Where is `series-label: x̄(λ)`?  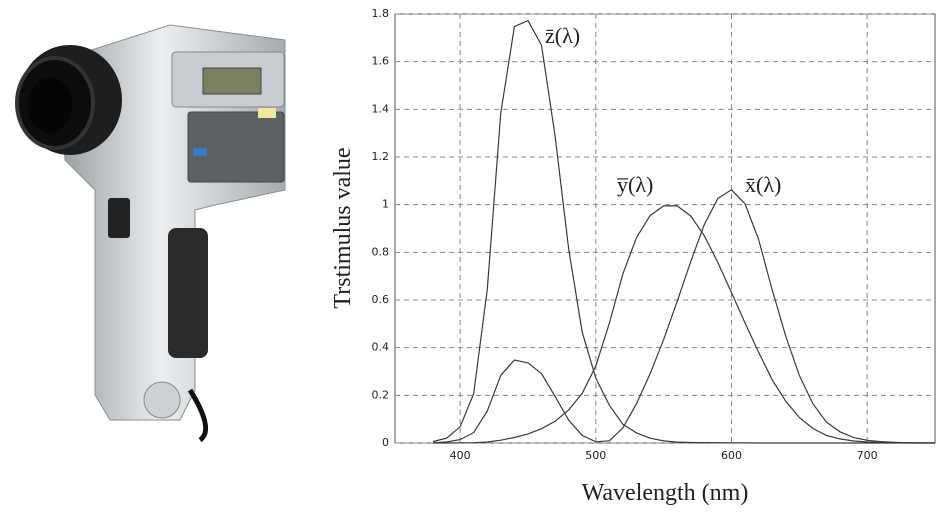 series-label: x̄(λ) is located at coordinates (763, 184).